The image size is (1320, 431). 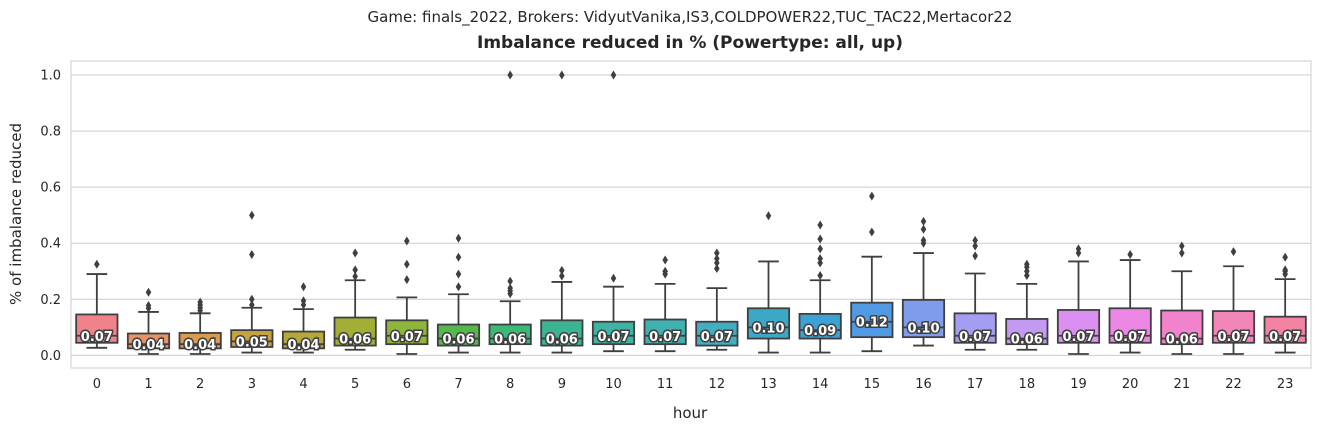 What do you see at coordinates (252, 384) in the screenshot?
I see `x-tick-label: 3` at bounding box center [252, 384].